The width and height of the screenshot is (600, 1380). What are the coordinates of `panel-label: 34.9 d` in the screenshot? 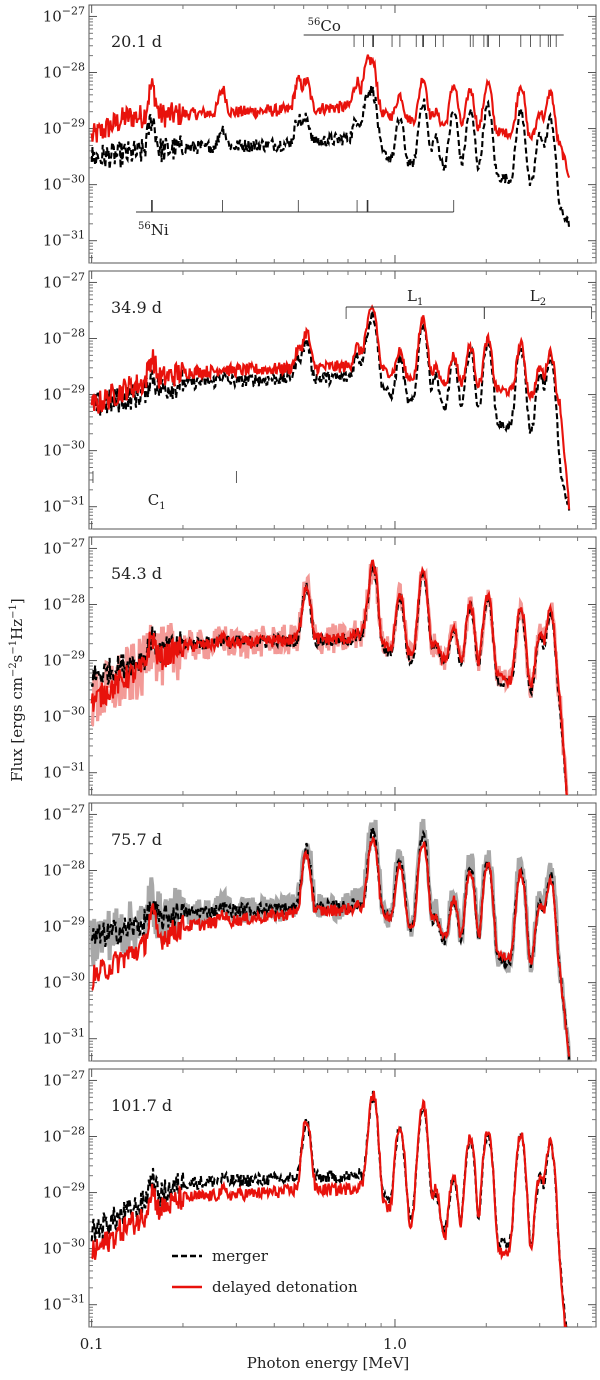 It's located at (136, 307).